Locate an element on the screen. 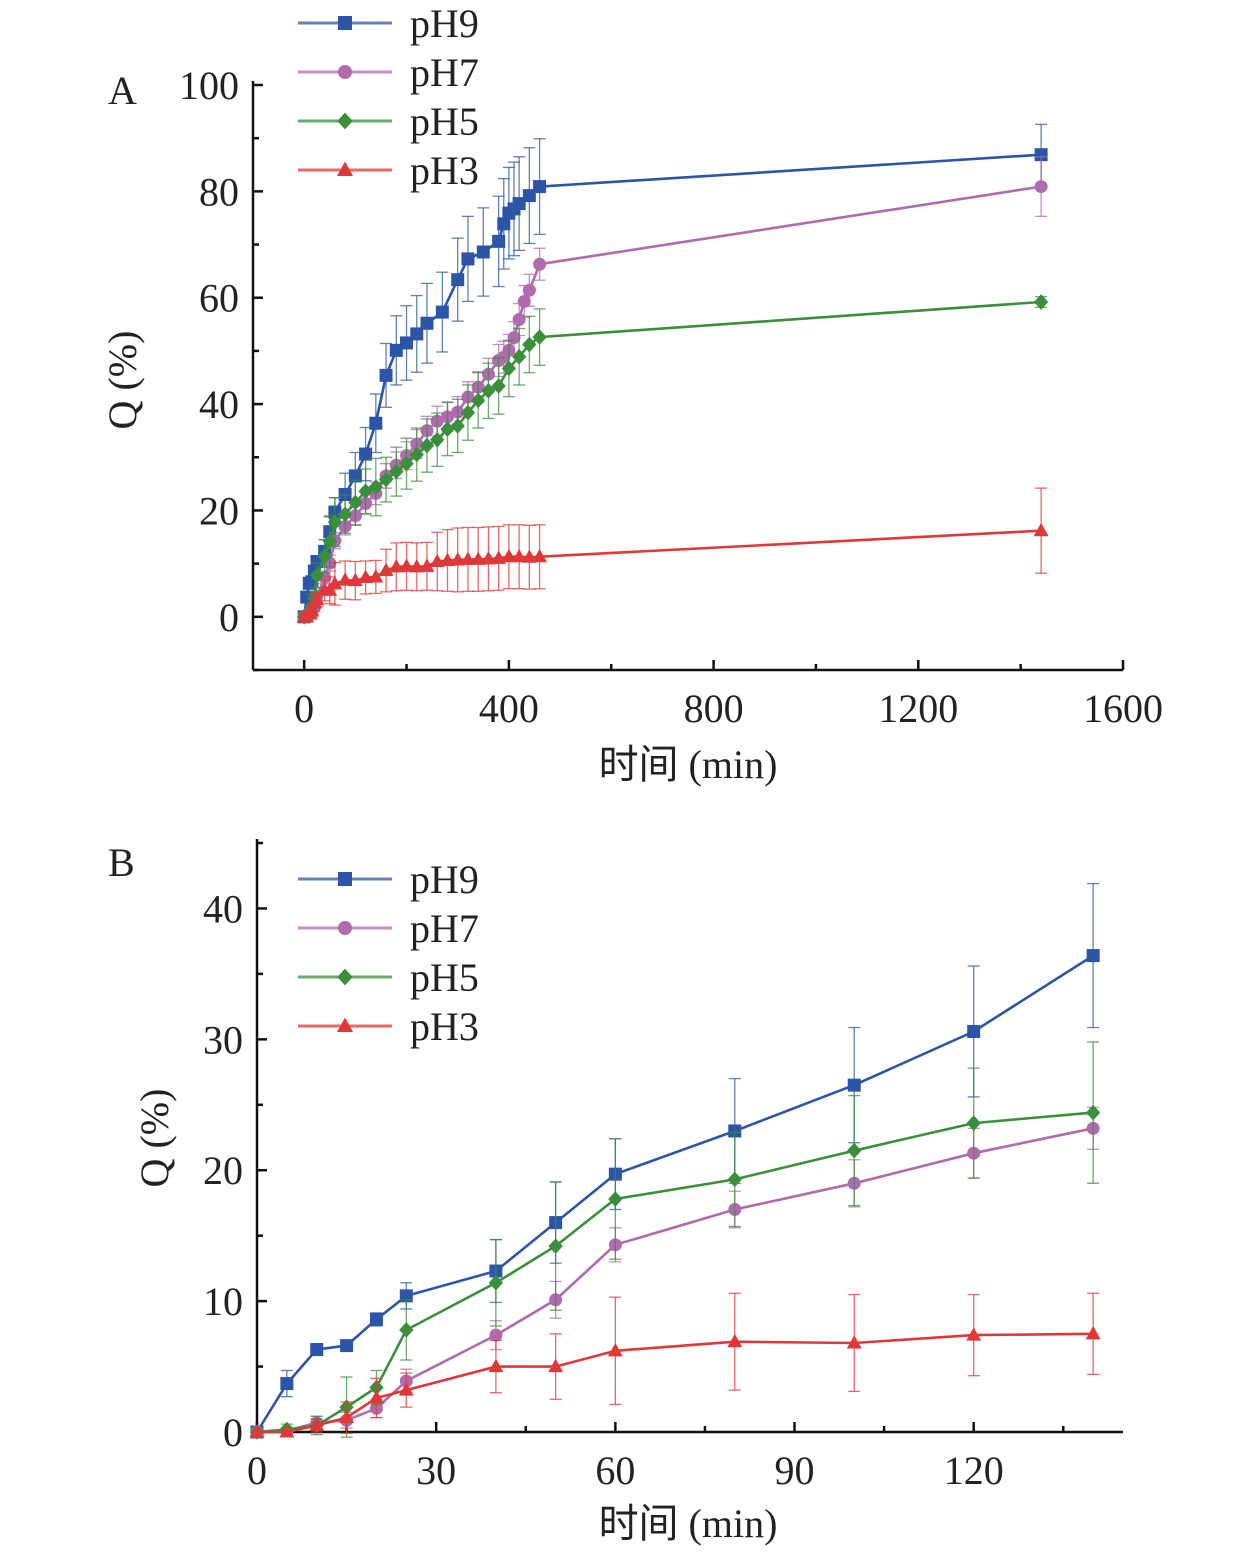 The image size is (1260, 1552). x-tick-label: 1200 is located at coordinates (918, 708).